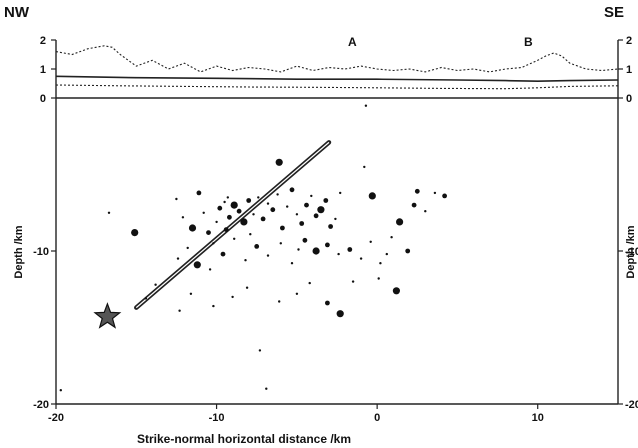 The image size is (638, 448). I want to click on x-tick-label: -10, so click(217, 418).